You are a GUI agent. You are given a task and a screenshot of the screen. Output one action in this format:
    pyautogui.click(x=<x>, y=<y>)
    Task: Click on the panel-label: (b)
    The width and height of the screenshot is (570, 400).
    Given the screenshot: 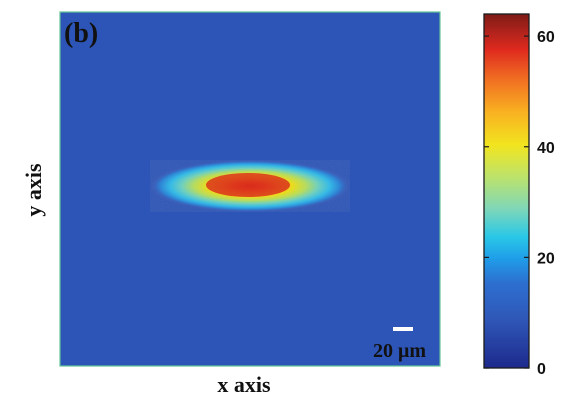 What is the action you would take?
    pyautogui.click(x=81, y=33)
    